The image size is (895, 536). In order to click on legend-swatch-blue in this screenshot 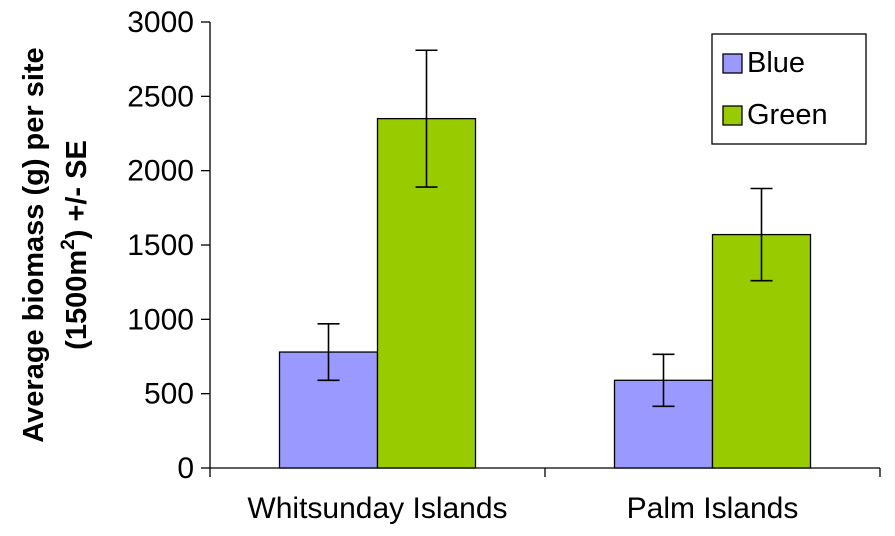, I will do `click(732, 63)`.